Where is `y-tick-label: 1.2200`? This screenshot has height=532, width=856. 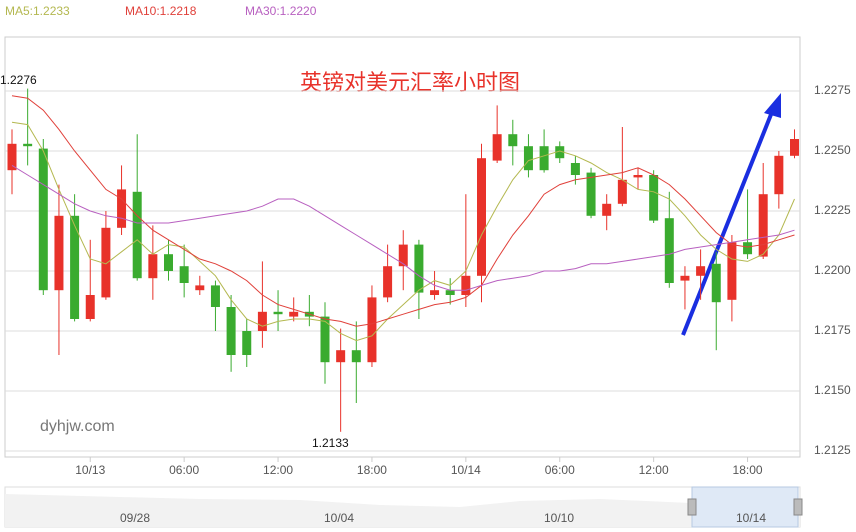 y-tick-label: 1.2200 is located at coordinates (832, 270).